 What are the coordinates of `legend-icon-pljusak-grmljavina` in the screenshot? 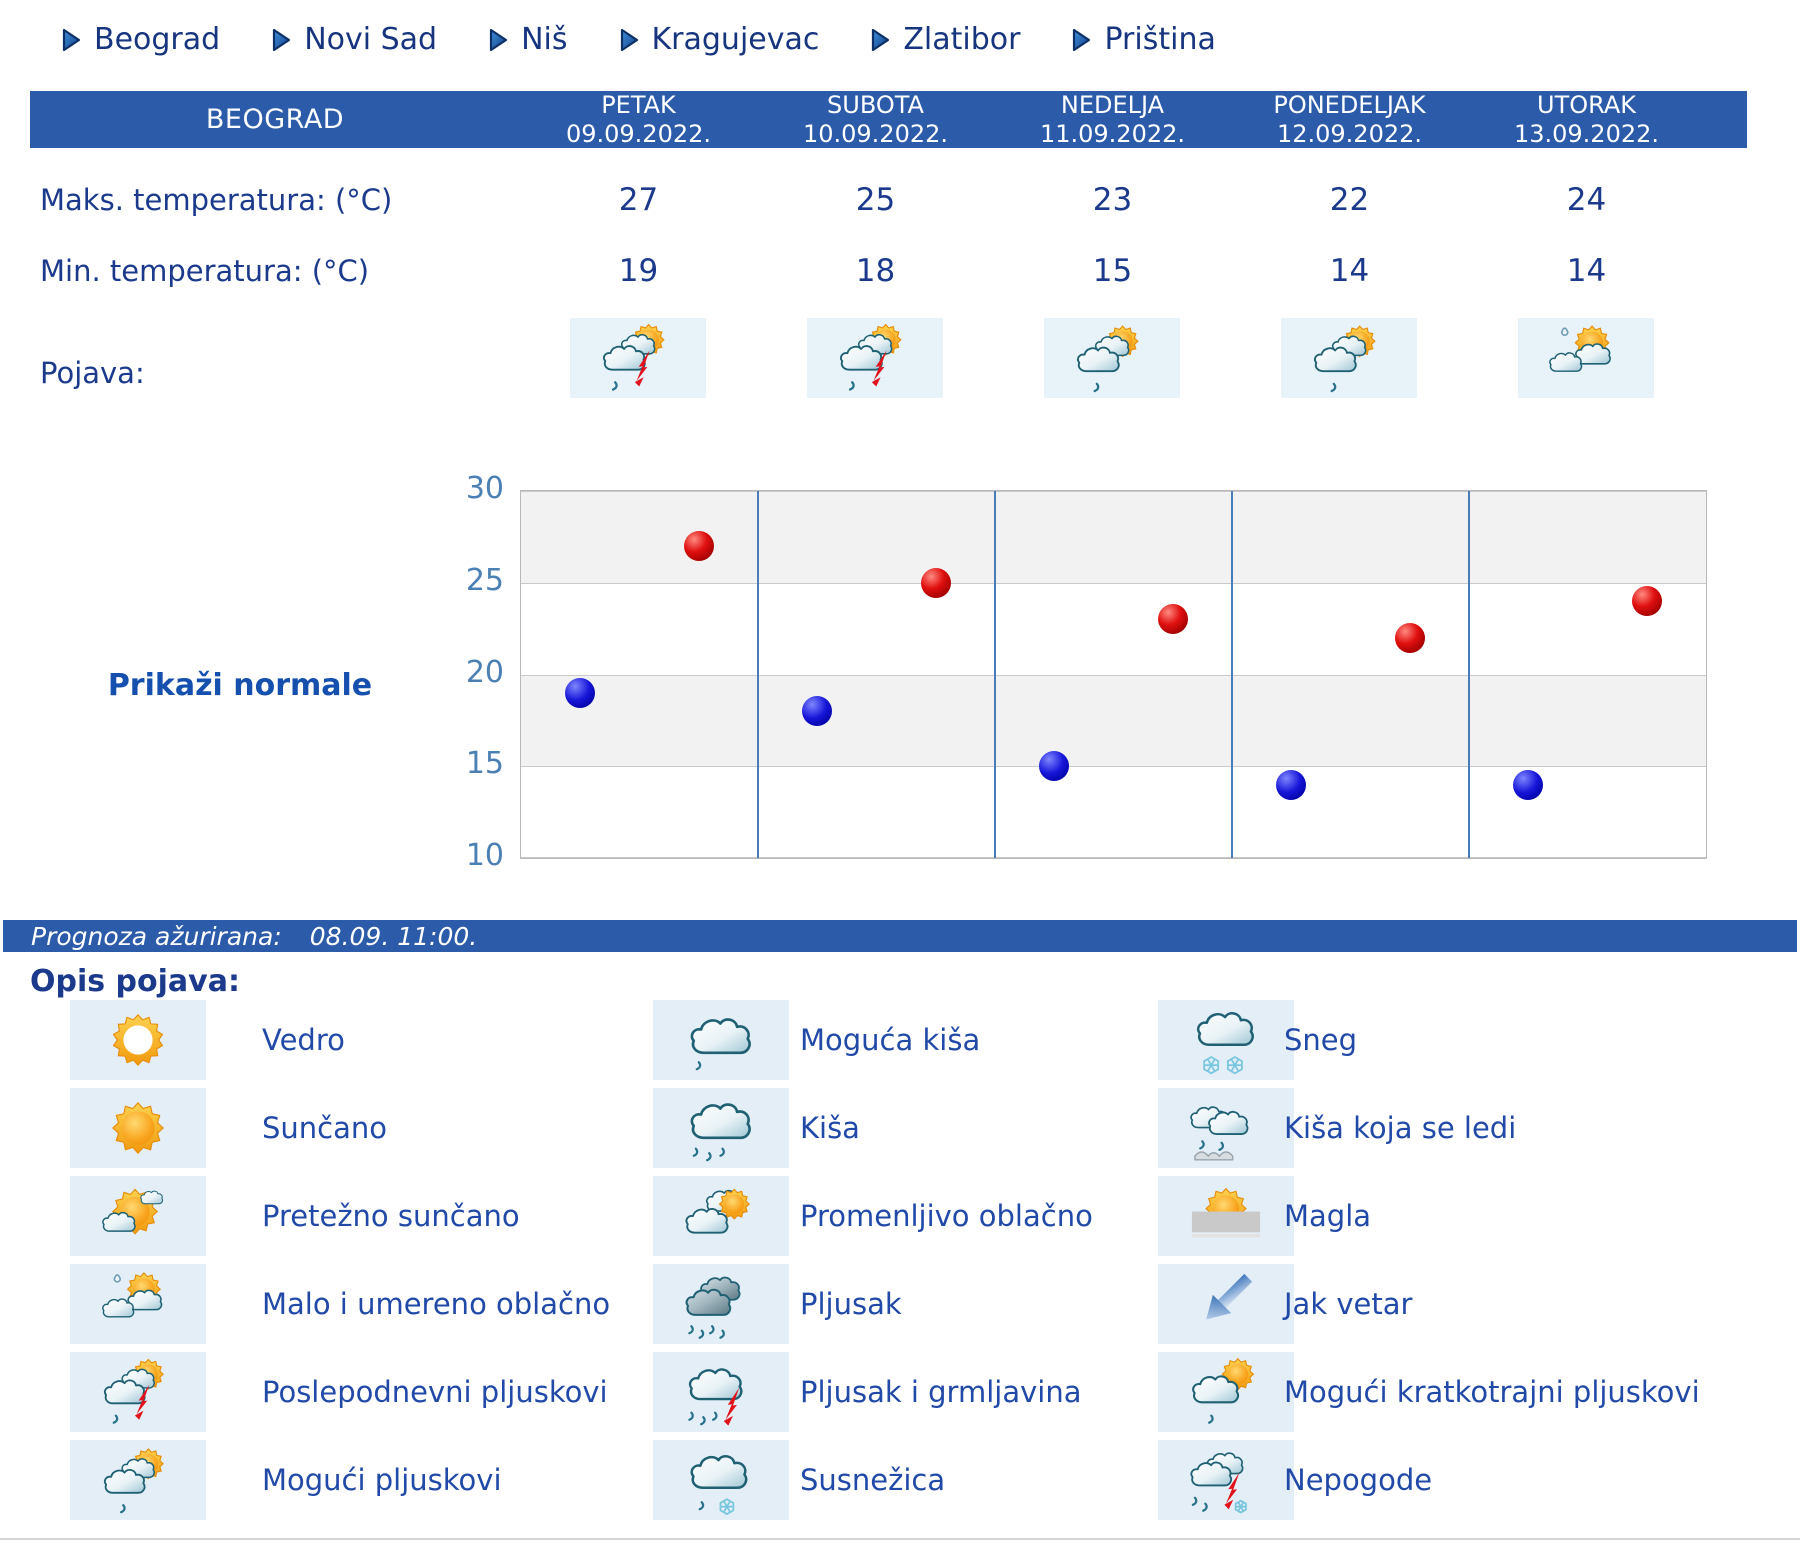 It's located at (721, 1392).